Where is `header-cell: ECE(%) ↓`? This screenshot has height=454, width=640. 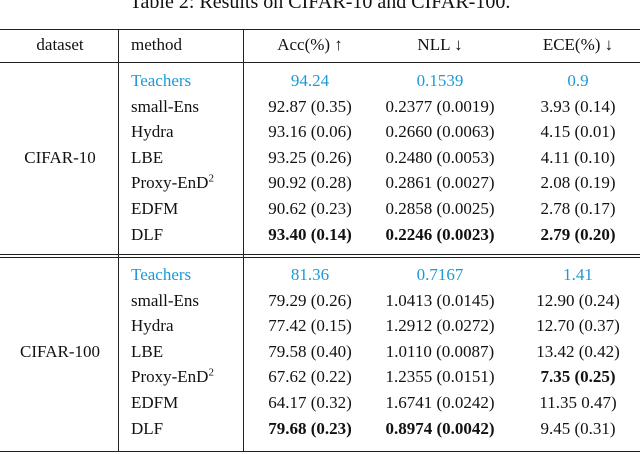 header-cell: ECE(%) ↓ is located at coordinates (578, 44).